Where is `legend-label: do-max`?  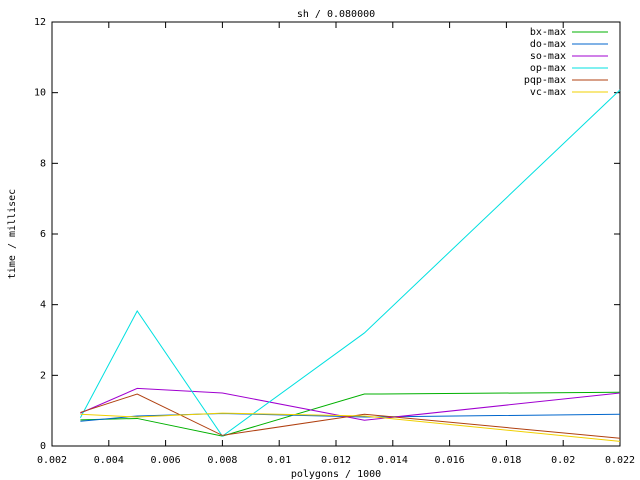
legend-label: do-max is located at coordinates (548, 44).